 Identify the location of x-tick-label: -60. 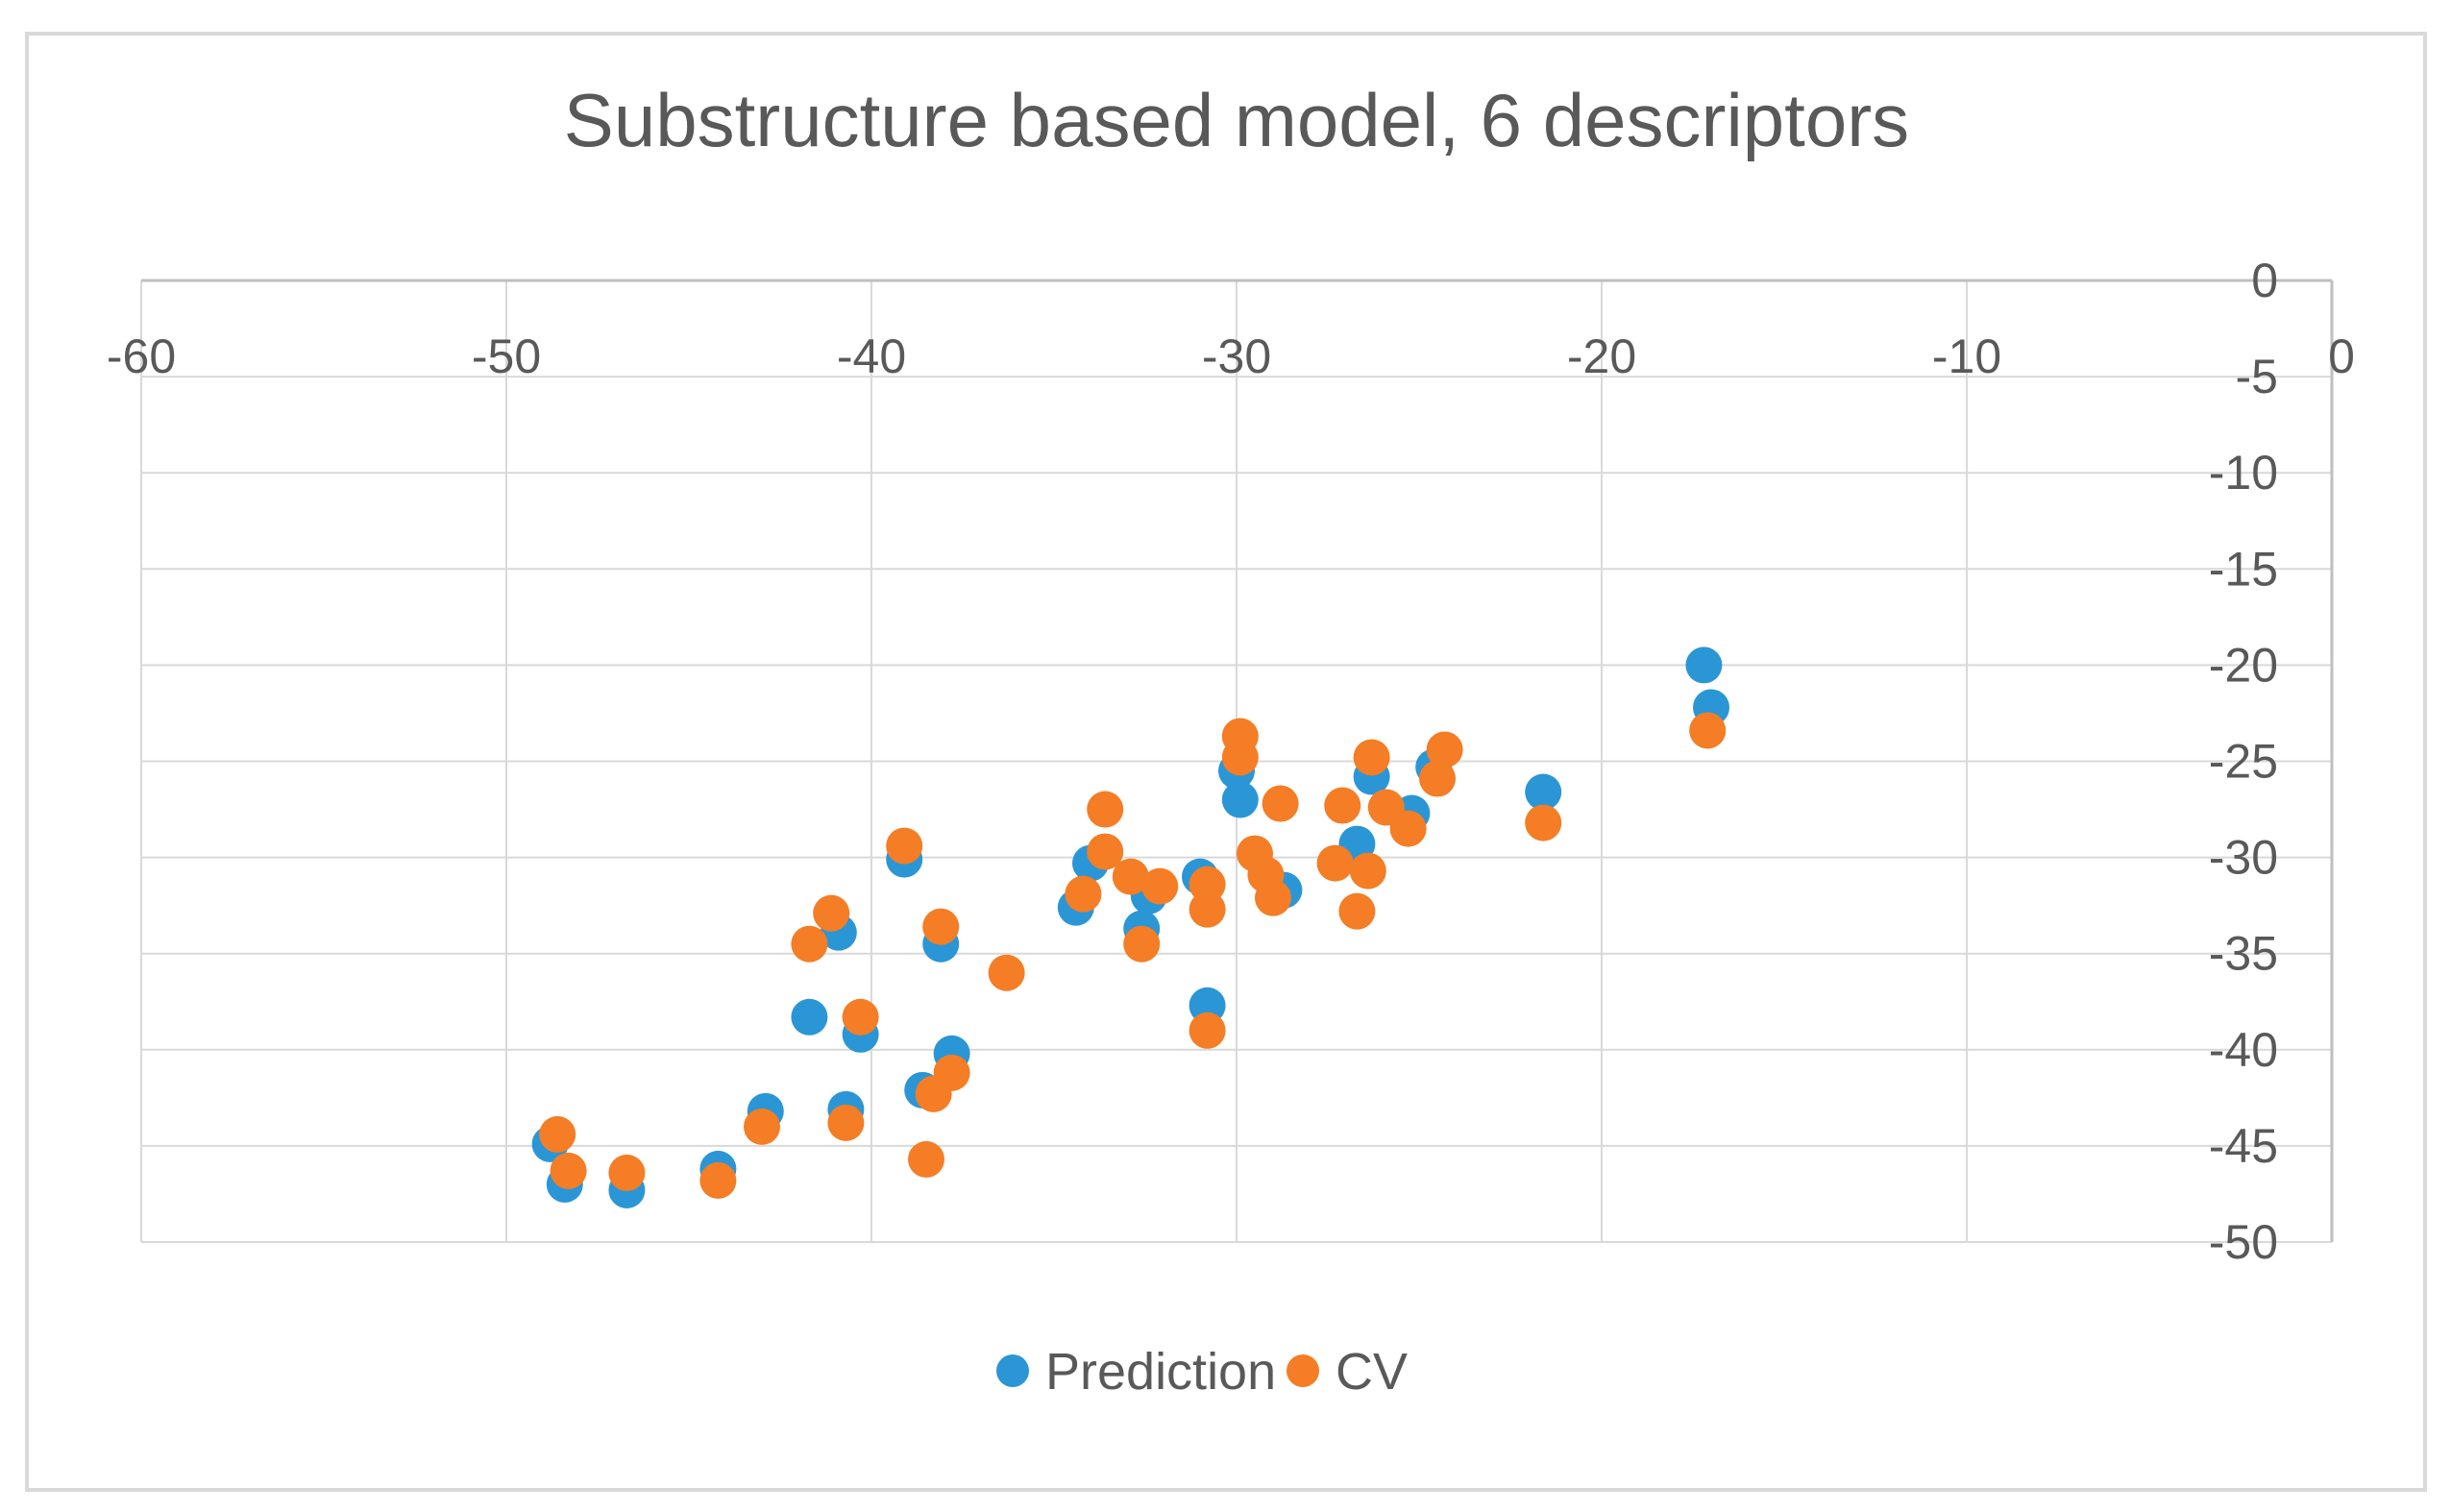
(141, 356).